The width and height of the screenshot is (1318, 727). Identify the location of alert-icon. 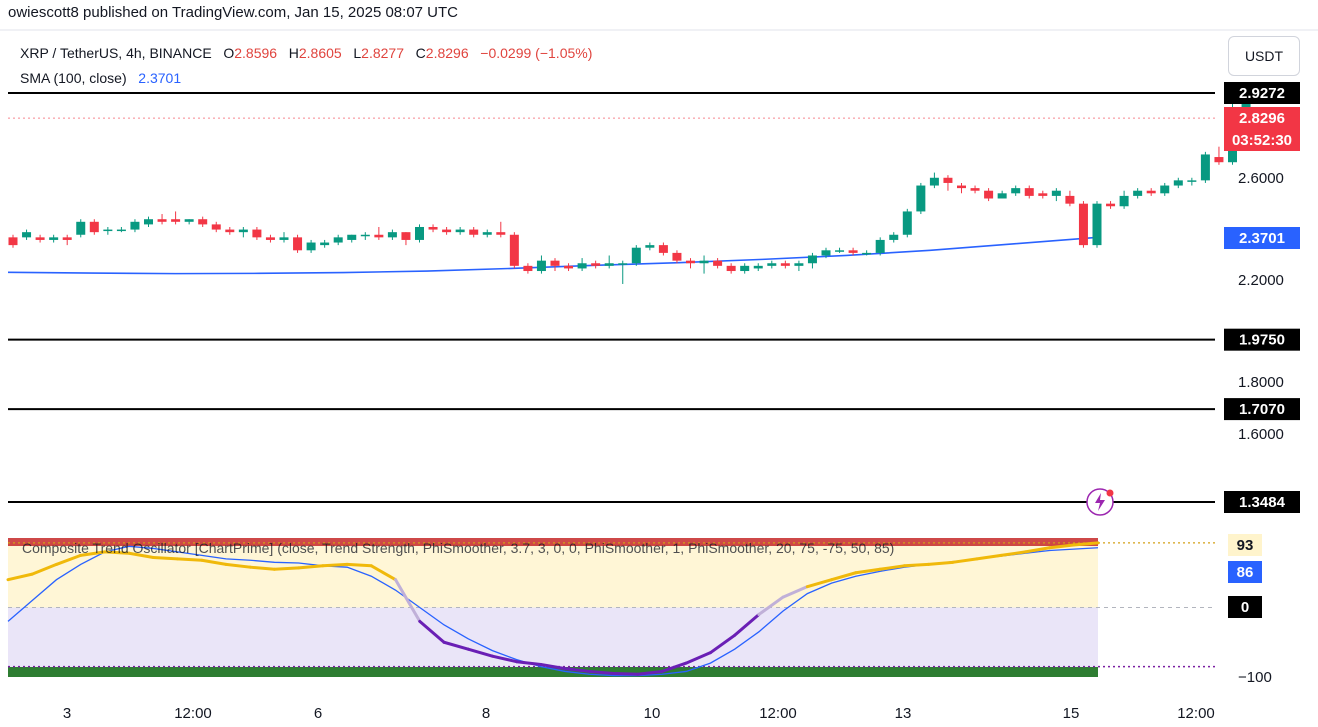
(1100, 502).